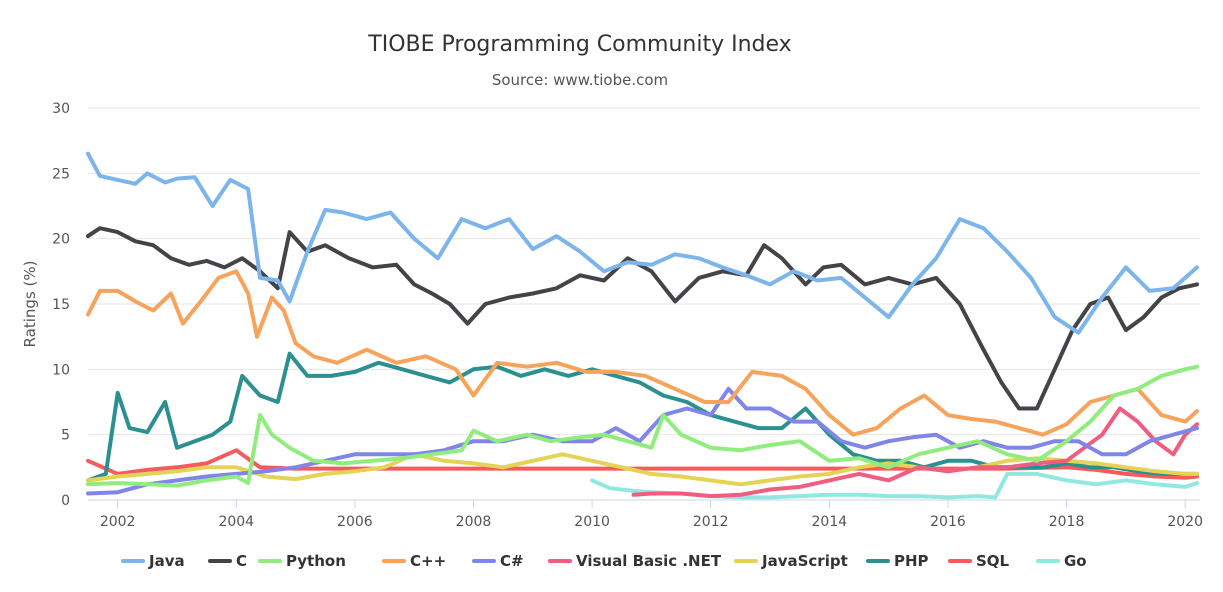 The height and width of the screenshot is (592, 1223). What do you see at coordinates (65, 436) in the screenshot?
I see `y-tick-label: 5` at bounding box center [65, 436].